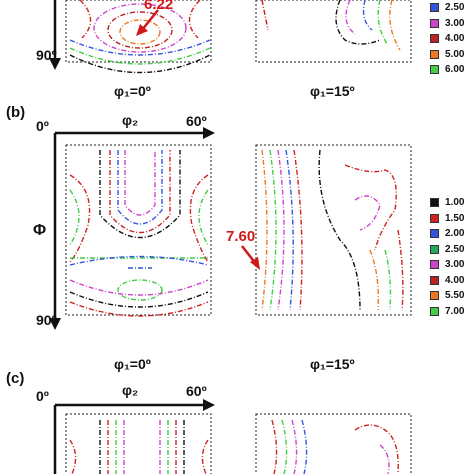  I want to click on panel-b-phi-axis-arrowhead, so click(55, 324).